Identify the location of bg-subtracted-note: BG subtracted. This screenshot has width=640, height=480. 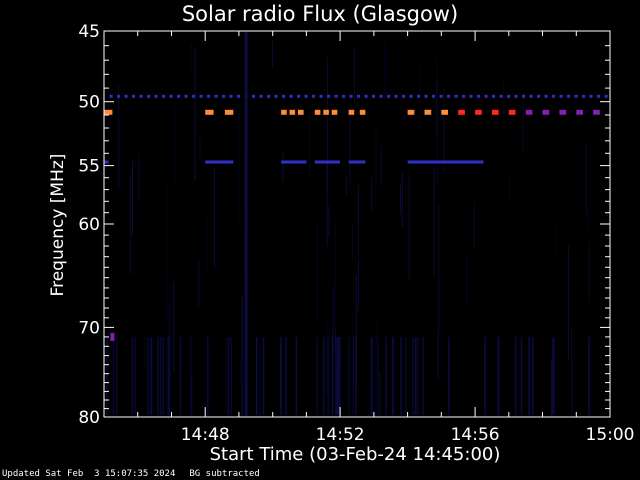
(224, 474).